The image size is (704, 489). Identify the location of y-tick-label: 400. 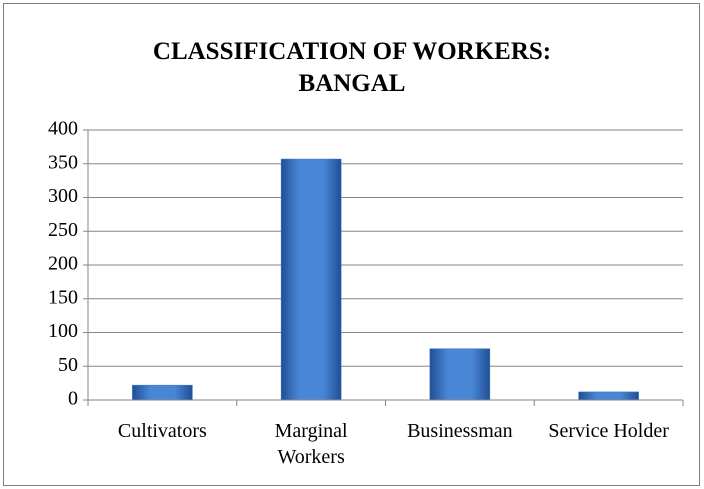
(63, 129).